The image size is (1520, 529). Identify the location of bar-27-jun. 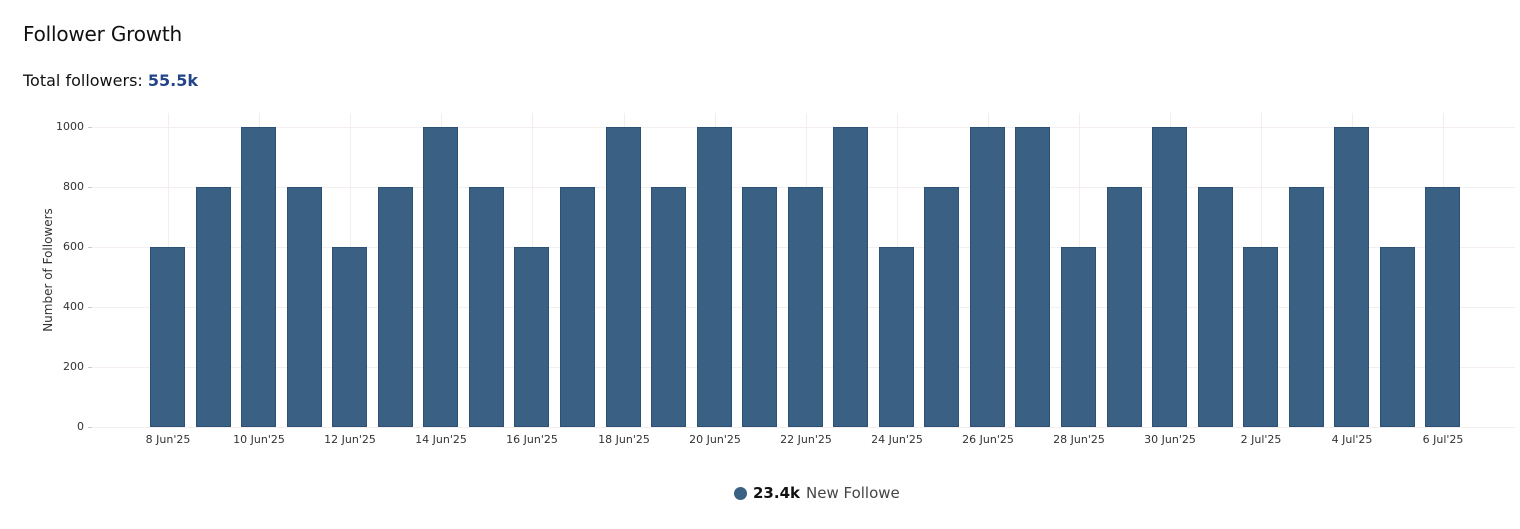
(1032, 277).